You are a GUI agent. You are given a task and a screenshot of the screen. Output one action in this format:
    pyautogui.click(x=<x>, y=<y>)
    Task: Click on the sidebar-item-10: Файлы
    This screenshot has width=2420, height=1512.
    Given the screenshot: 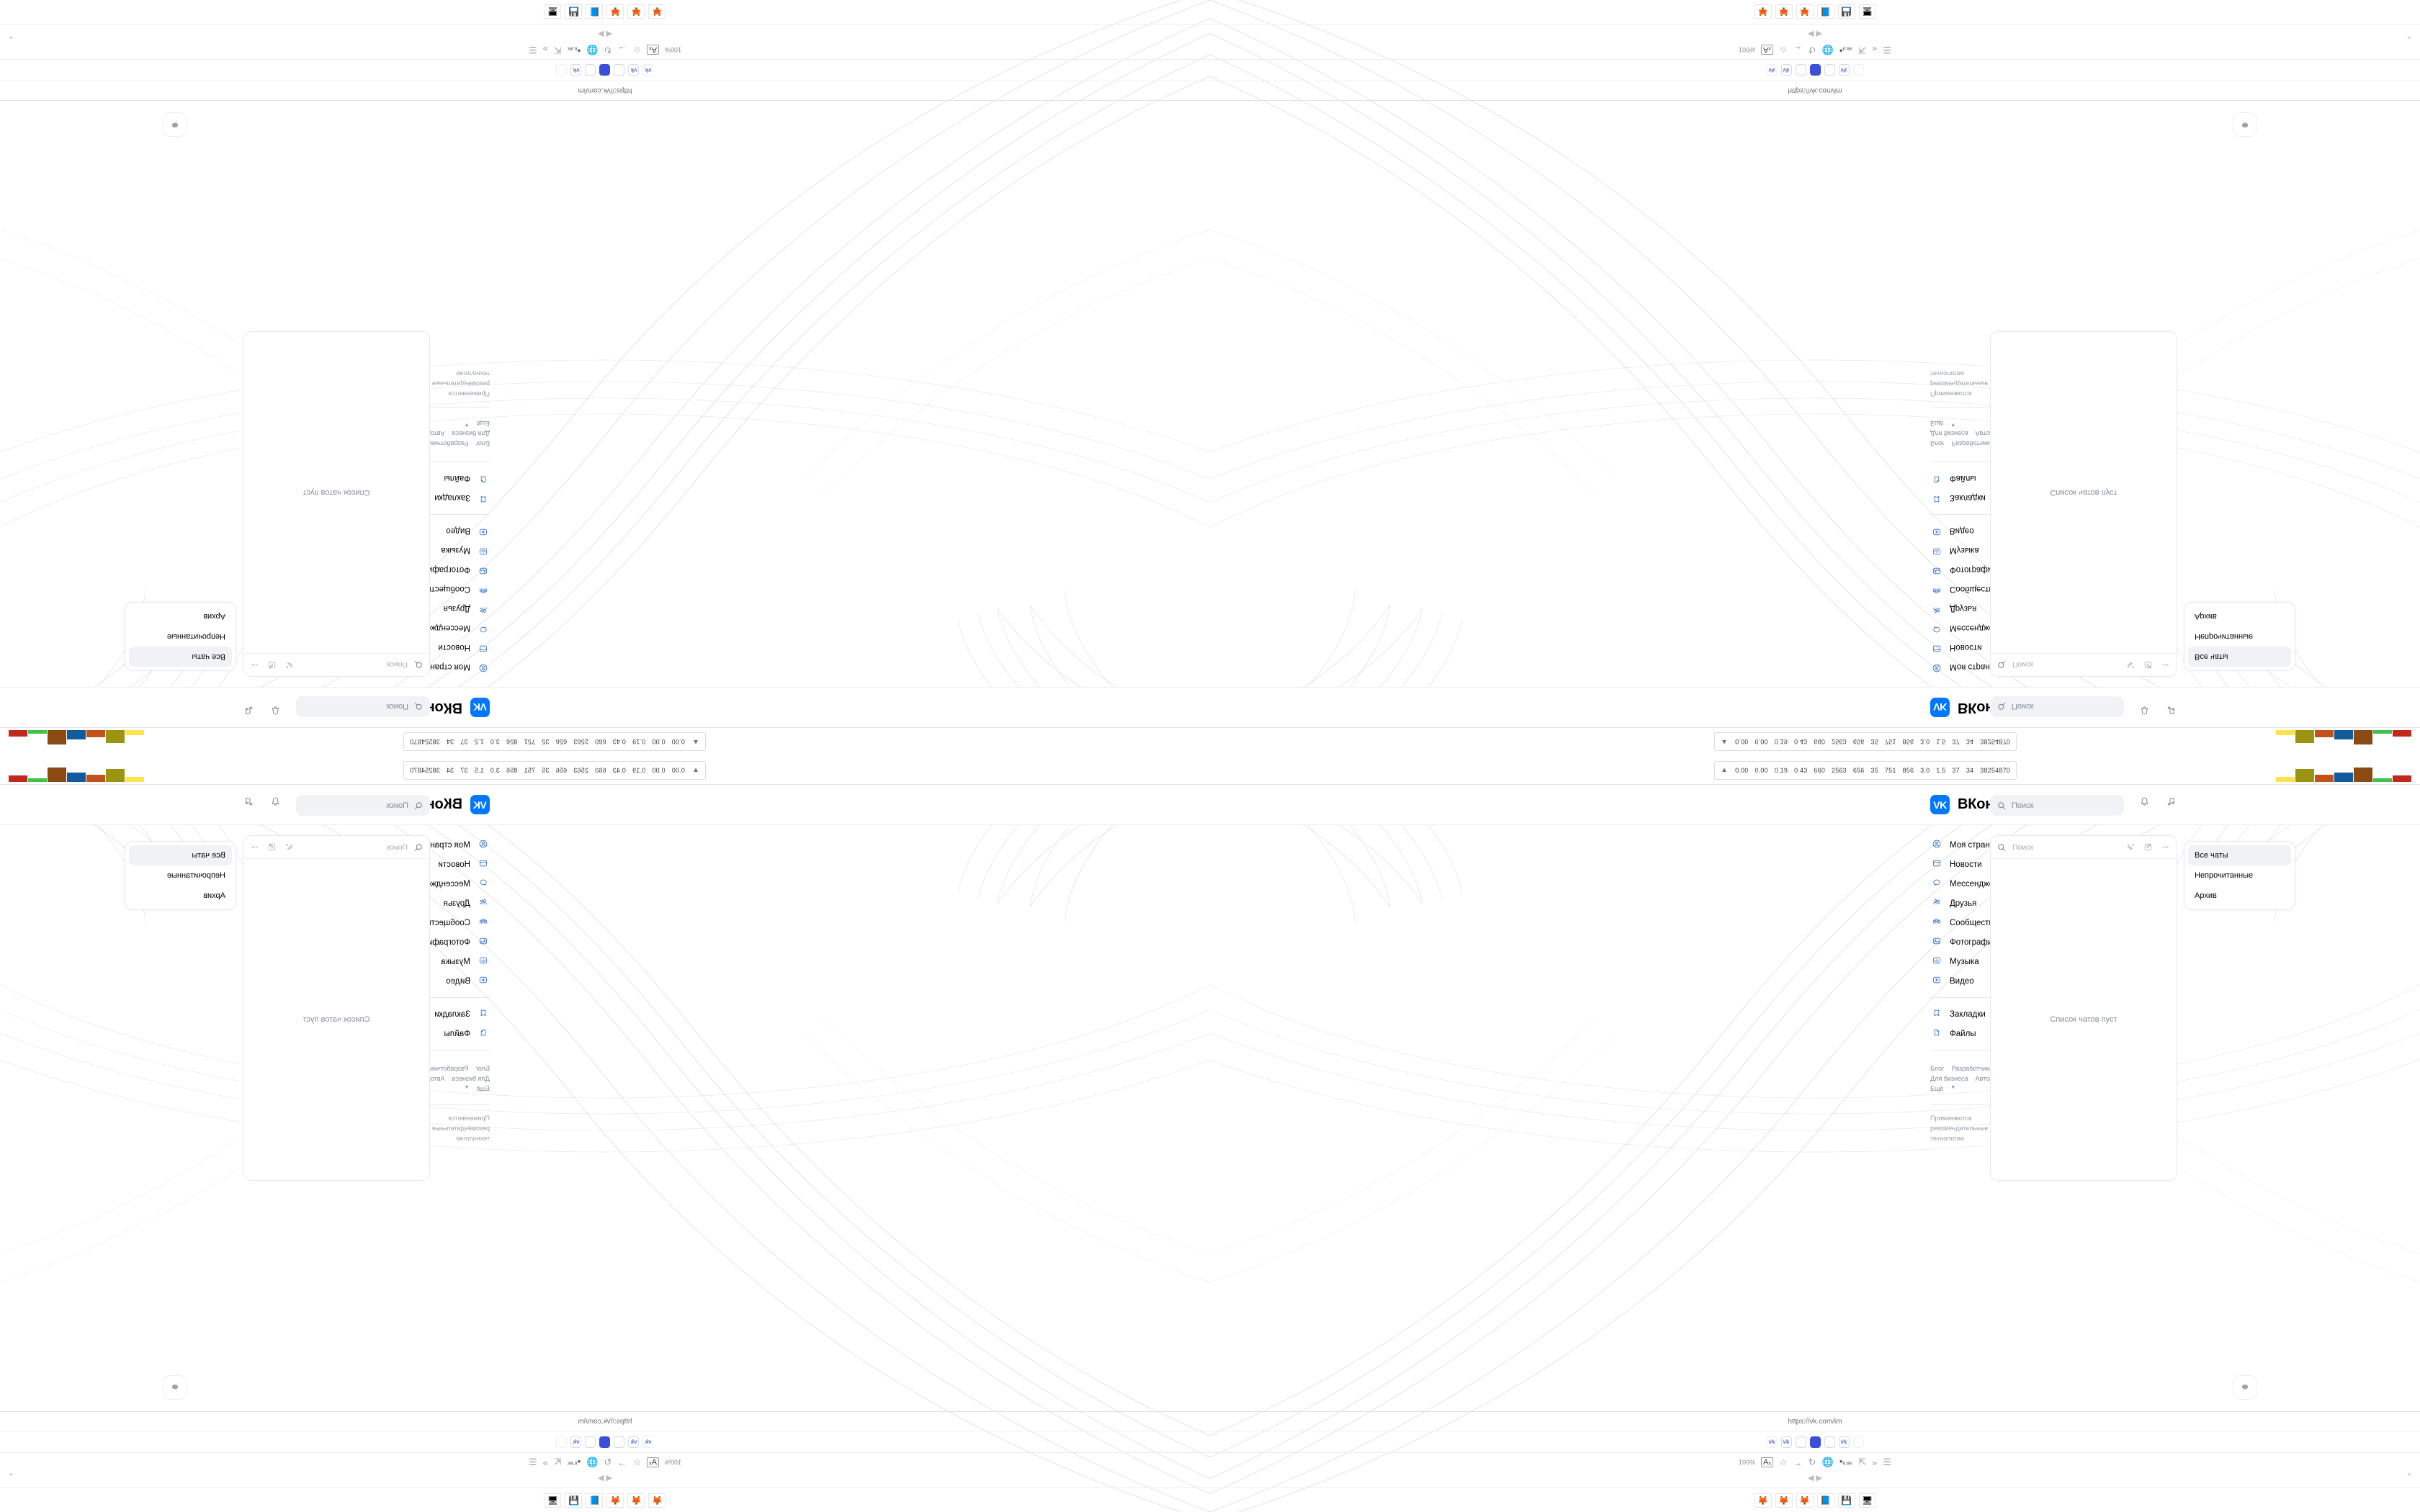 What is the action you would take?
    pyautogui.click(x=439, y=478)
    